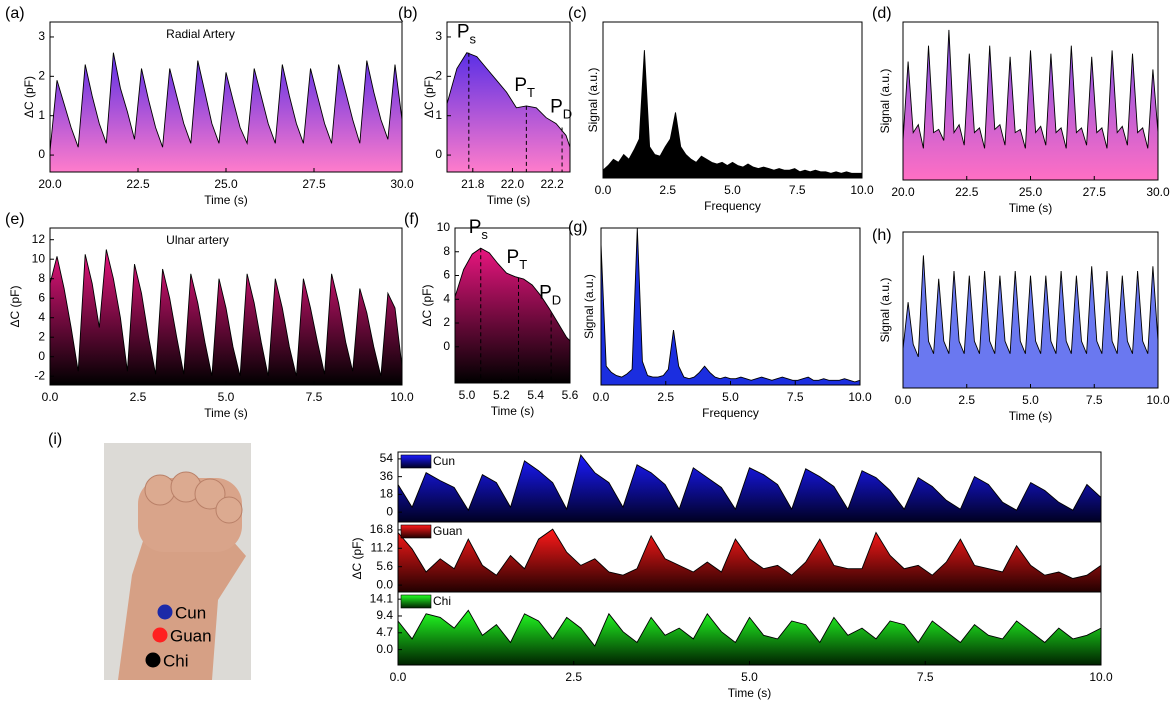  Describe the element at coordinates (570, 395) in the screenshot. I see `x-tick-label: 5.6` at that location.